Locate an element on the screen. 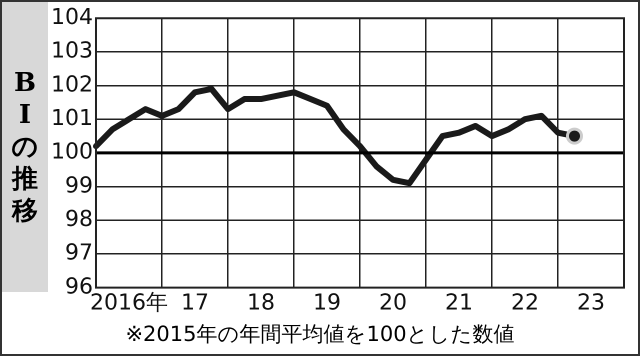  text: ※2015年の年間平均値を100とした数値 is located at coordinates (320, 334).